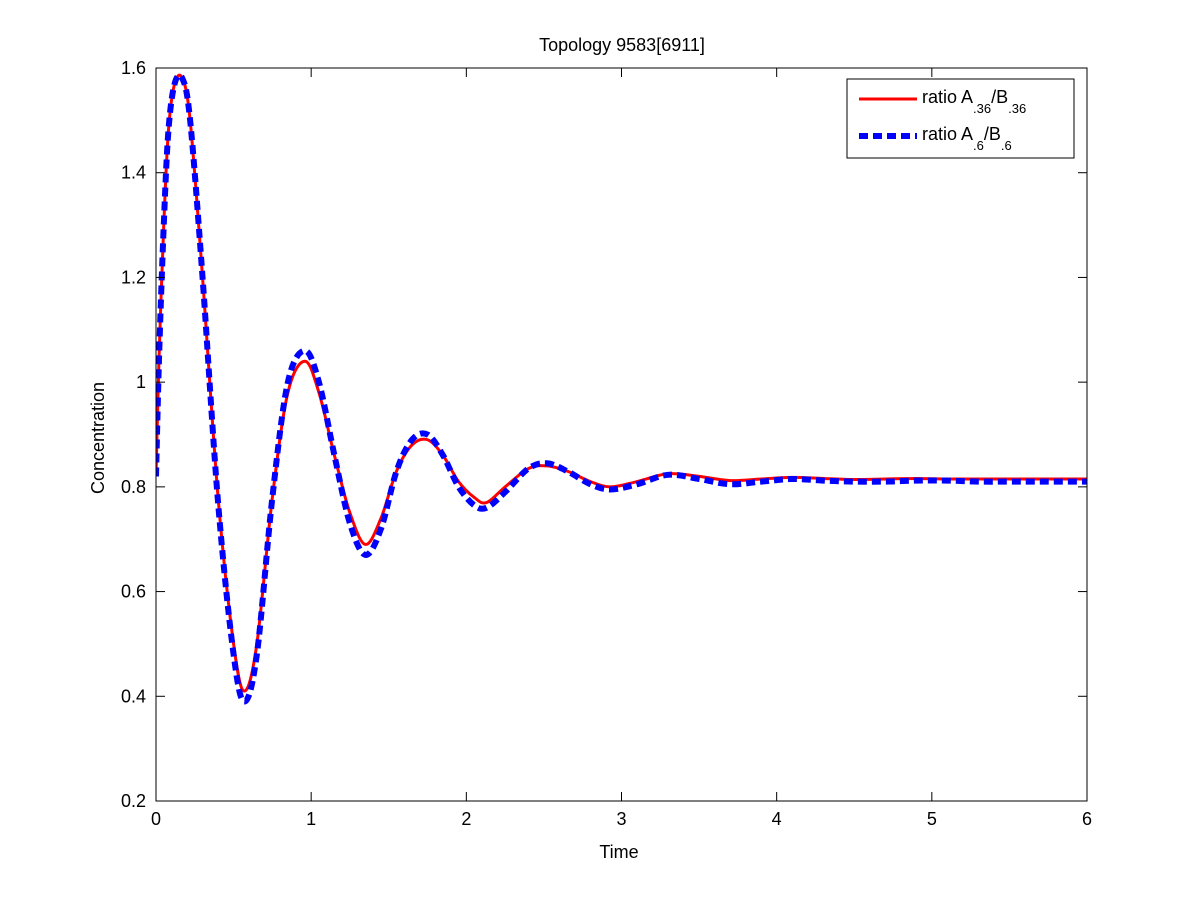  I want to click on x-tick-label: 1, so click(311, 819).